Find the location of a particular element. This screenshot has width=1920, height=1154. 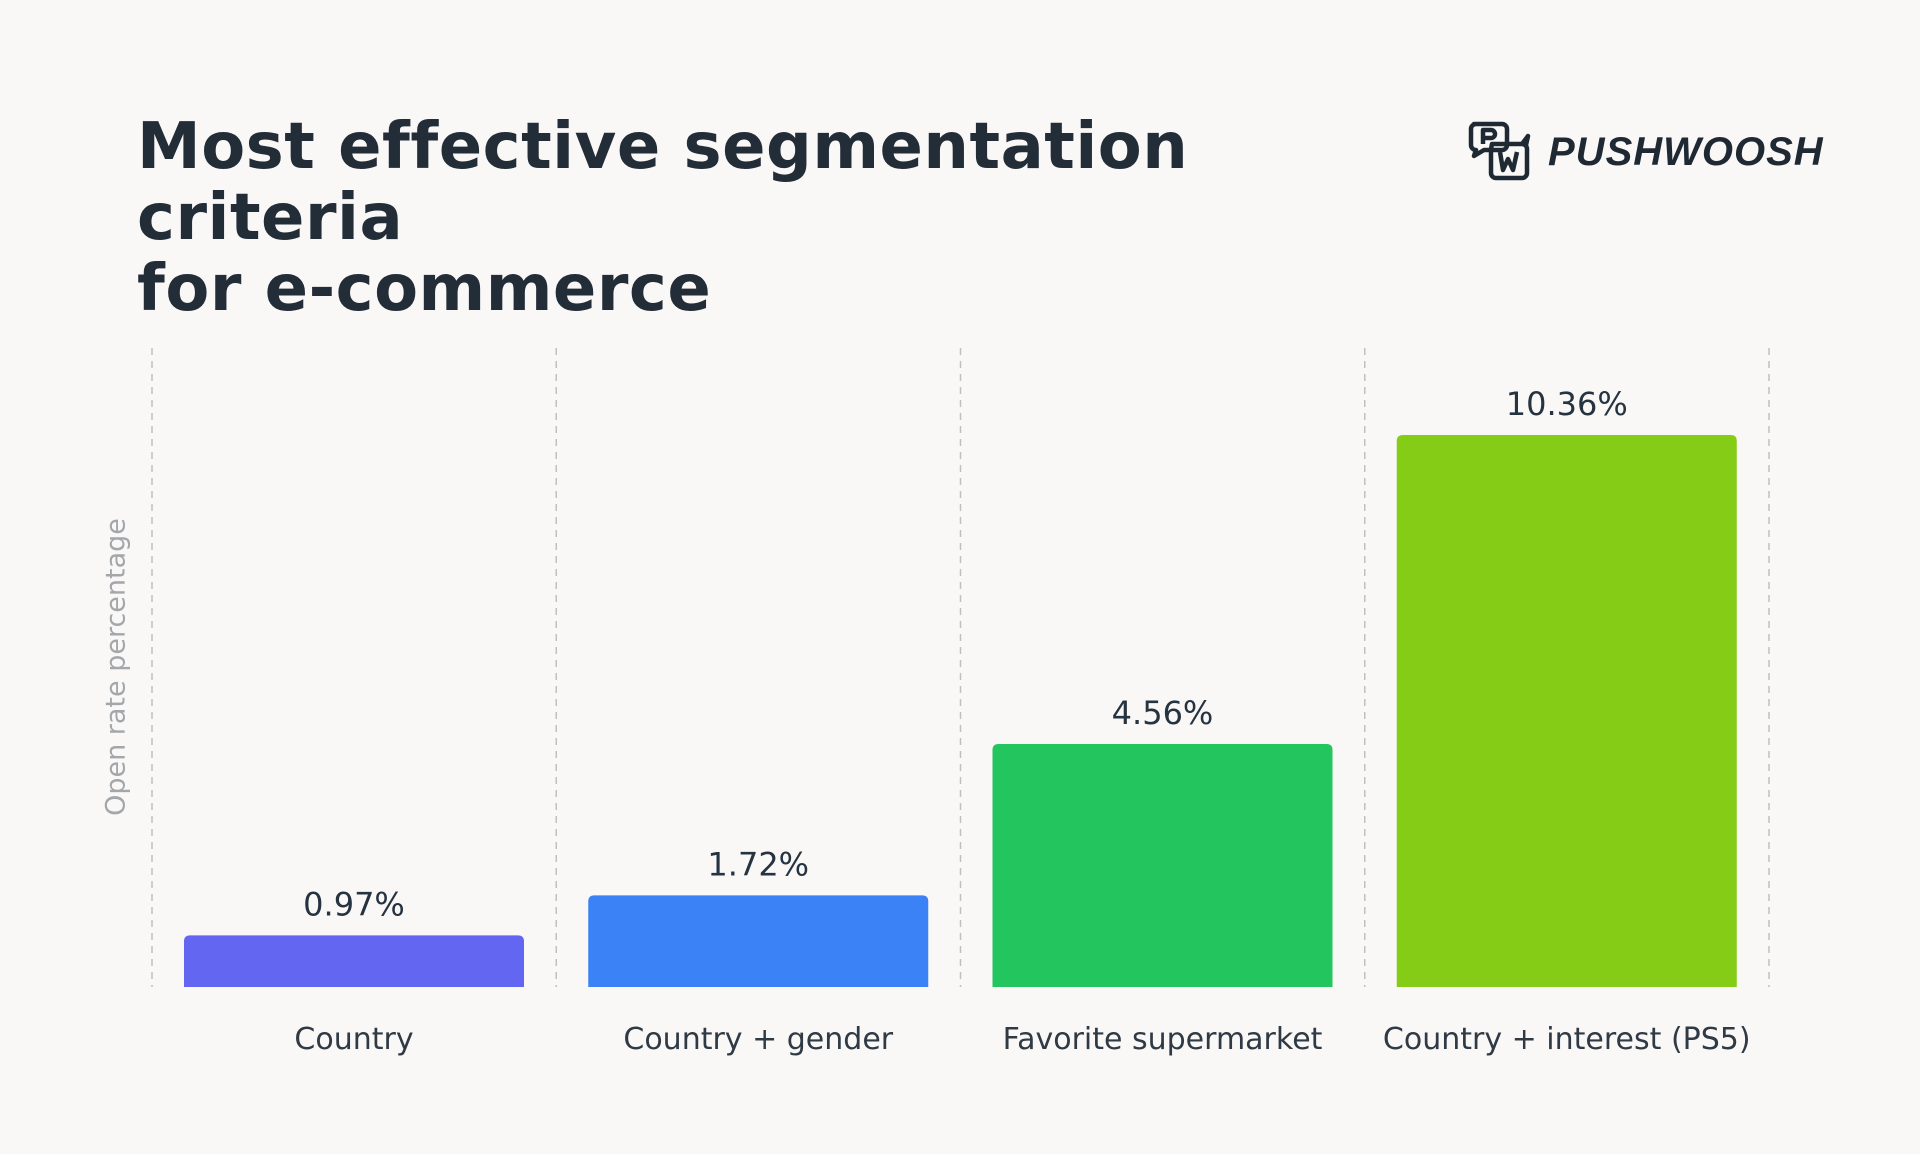

category-label: Country + interest (PS5) is located at coordinates (1567, 1039).